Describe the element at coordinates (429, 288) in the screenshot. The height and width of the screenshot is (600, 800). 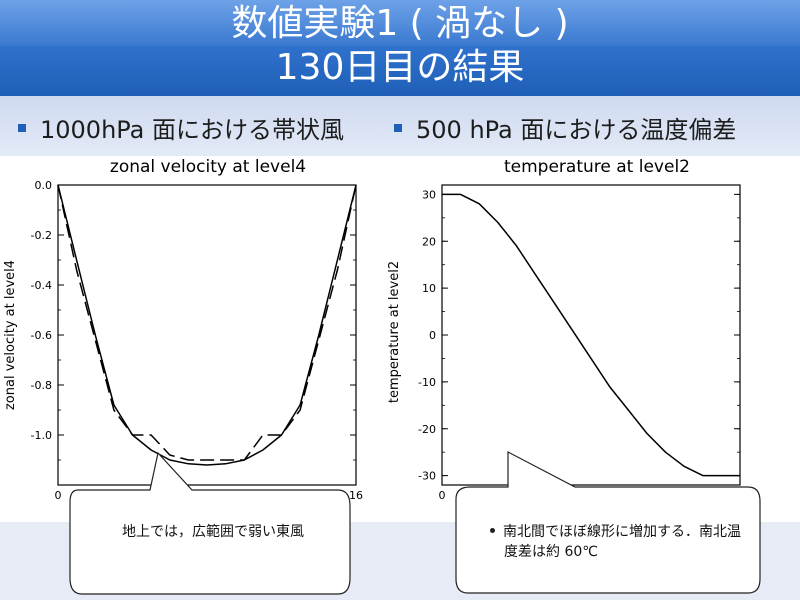
I see `y-tick-label: 10` at that location.